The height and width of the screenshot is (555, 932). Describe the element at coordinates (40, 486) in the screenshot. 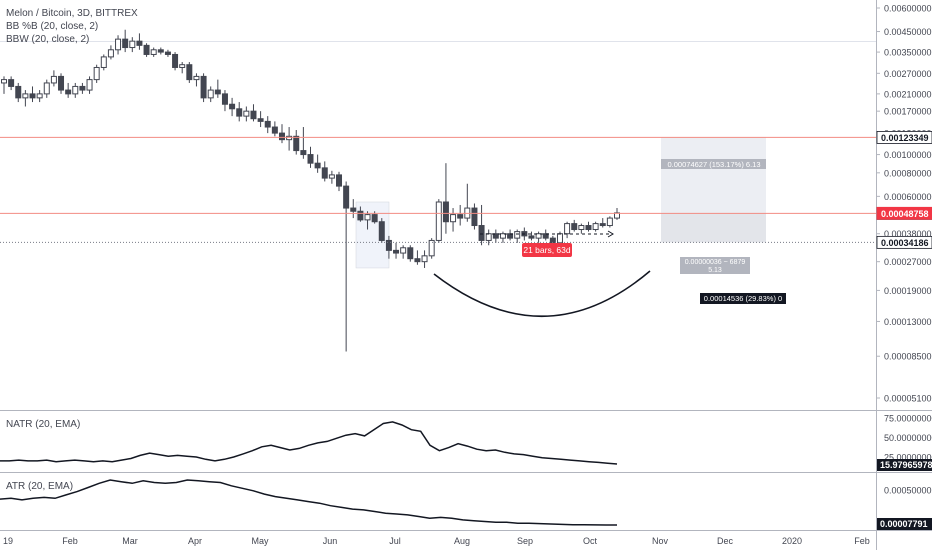

I see `atr-legend: ATR (20, EMA)` at that location.